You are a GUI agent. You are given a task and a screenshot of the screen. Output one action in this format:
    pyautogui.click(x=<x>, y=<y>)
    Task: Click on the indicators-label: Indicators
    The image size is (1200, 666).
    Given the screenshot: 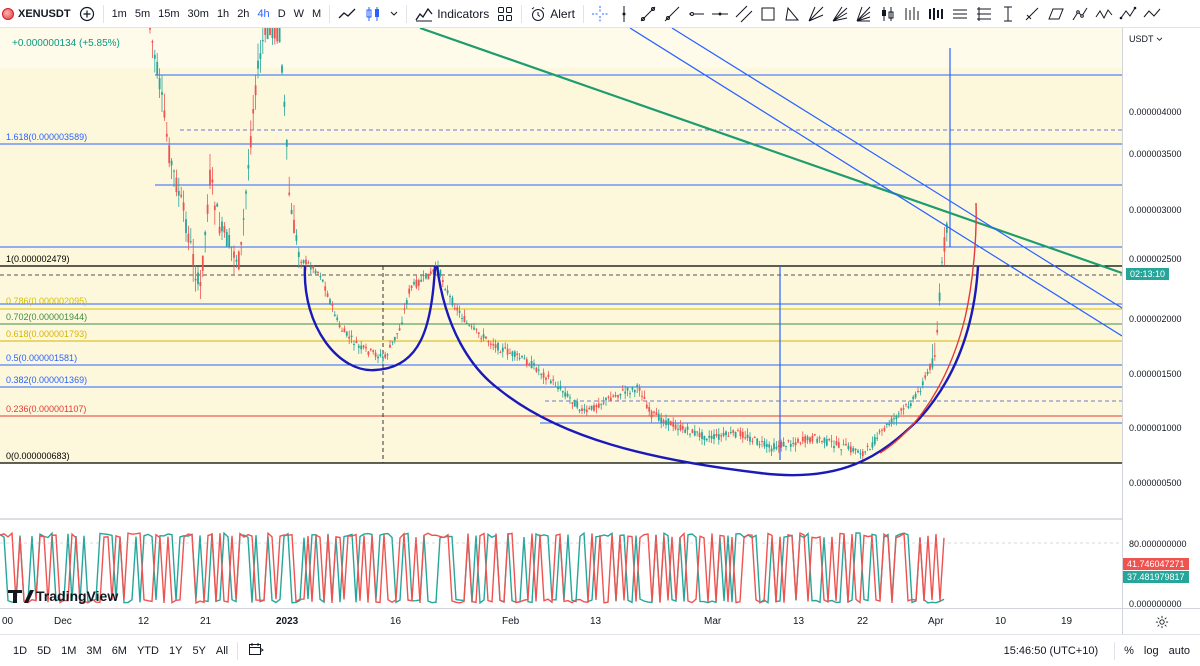 What is the action you would take?
    pyautogui.click(x=463, y=13)
    